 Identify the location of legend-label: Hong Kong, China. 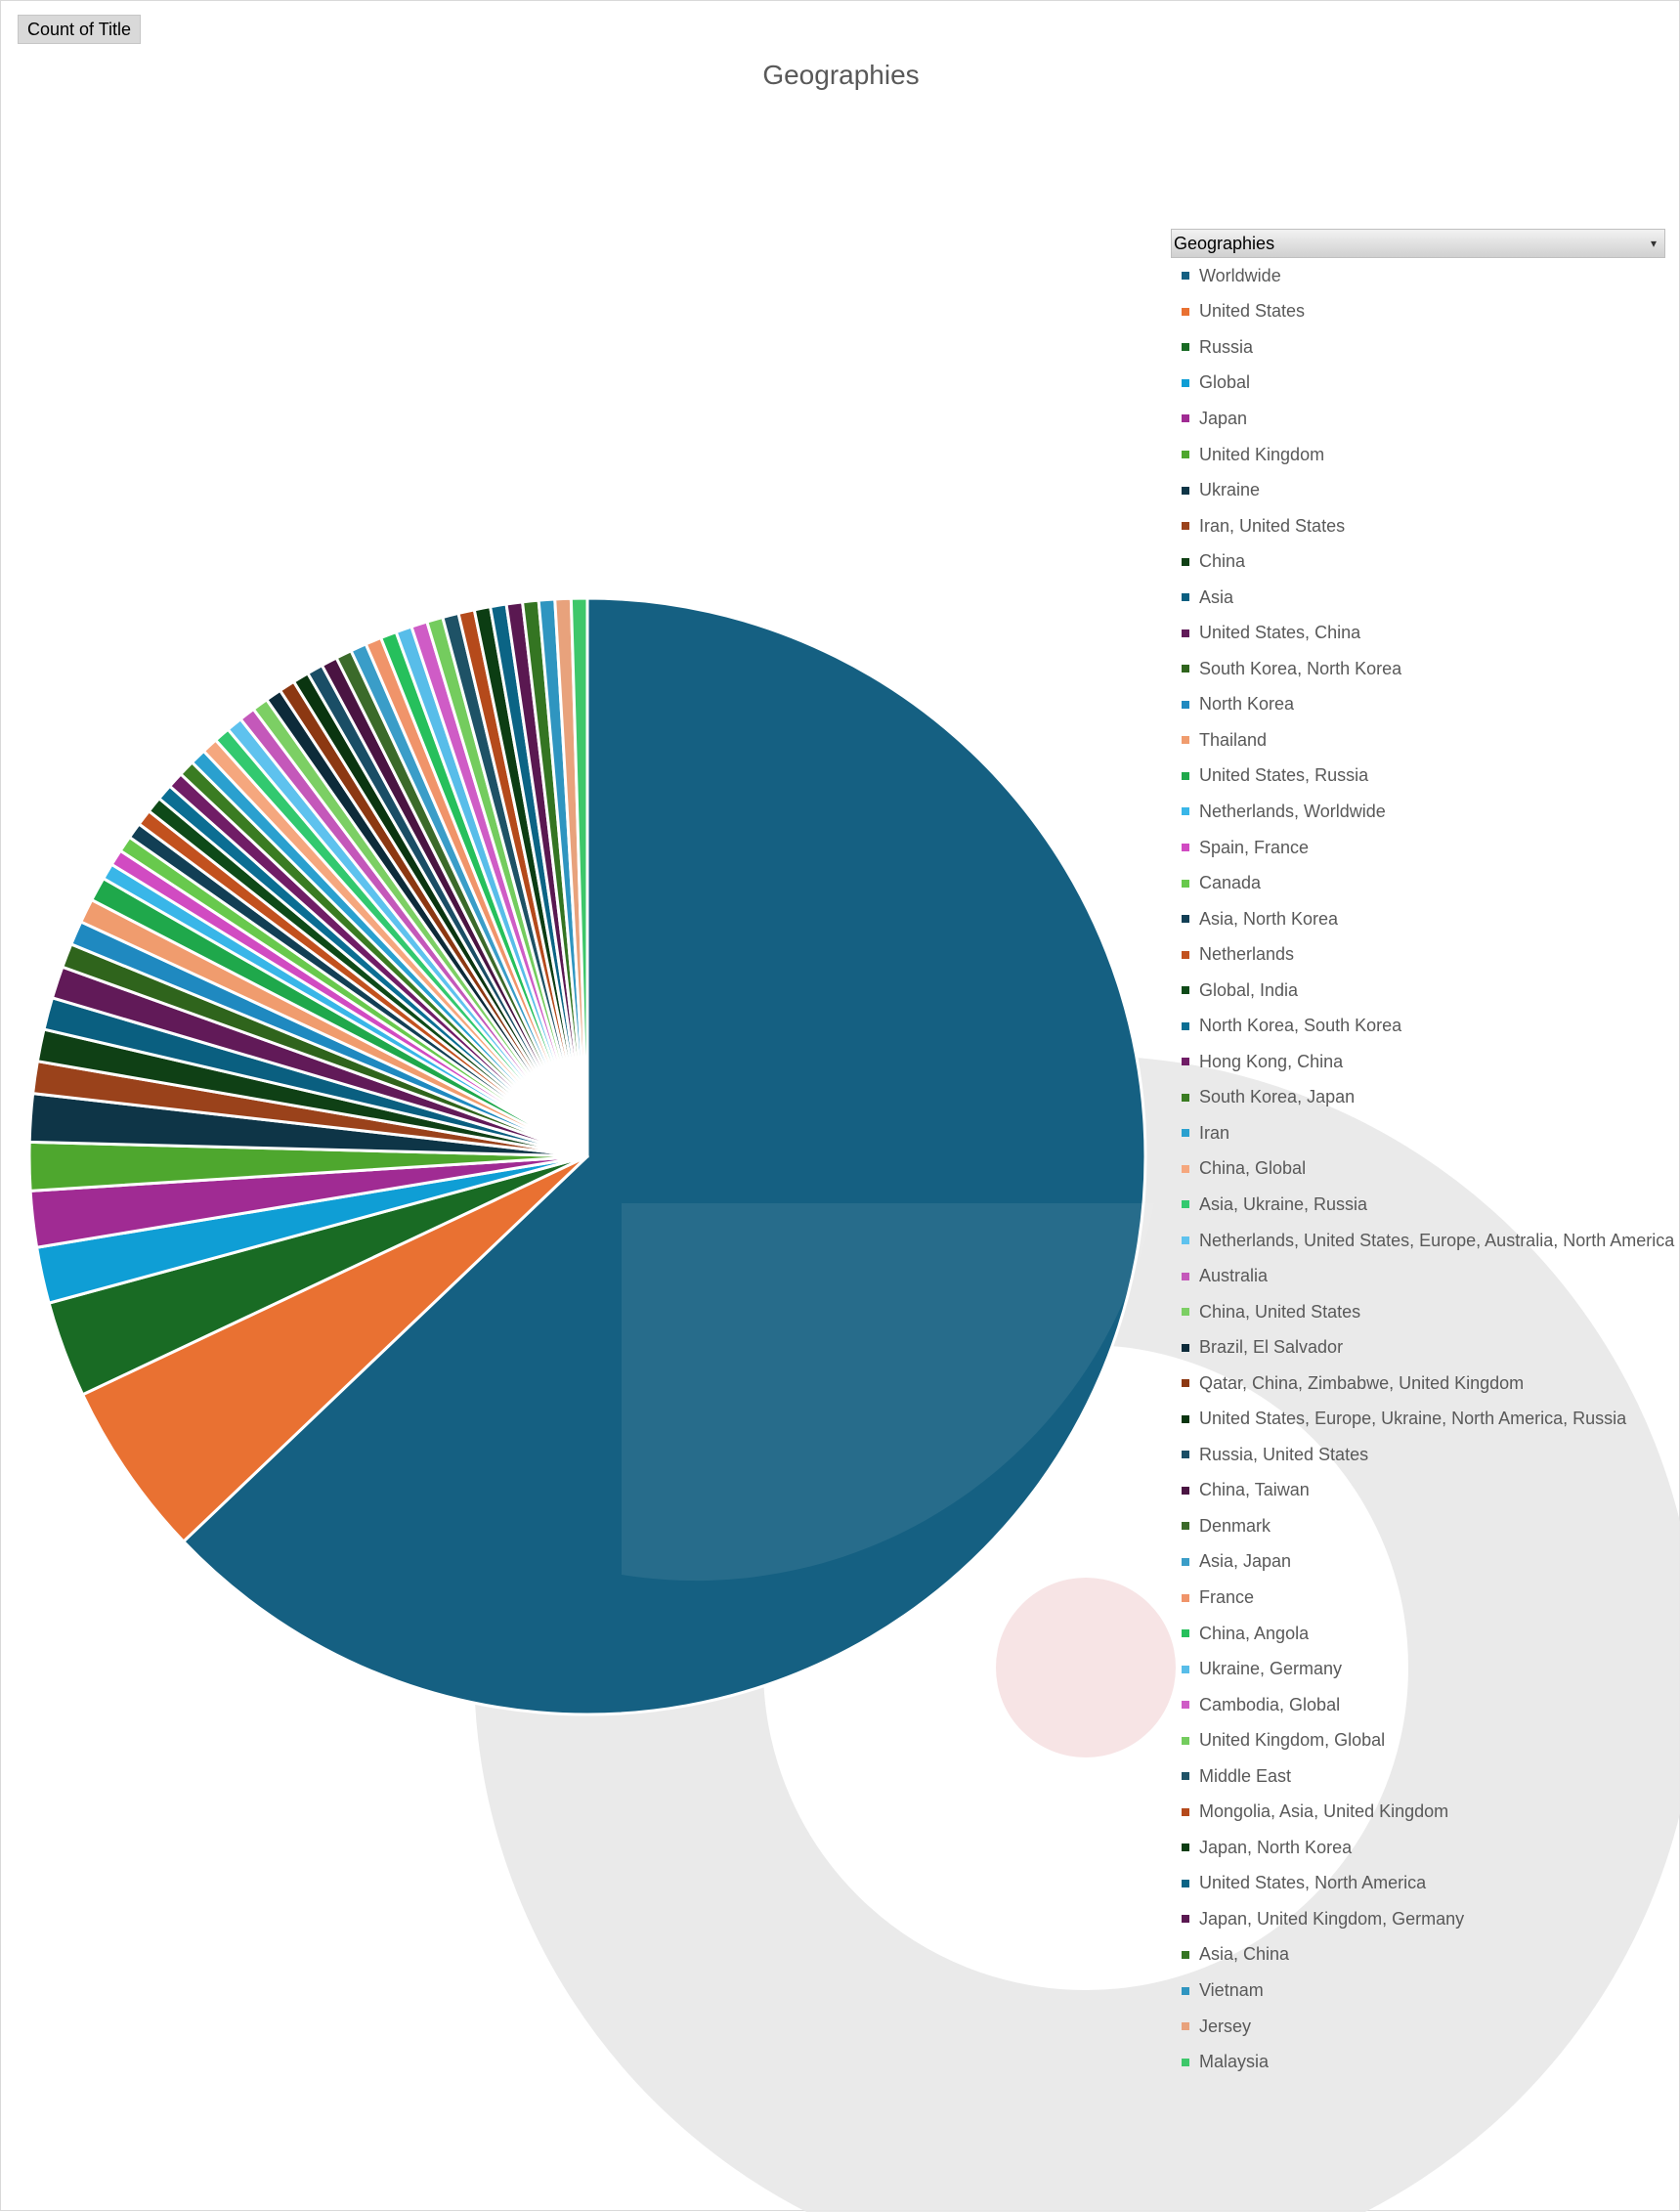
(1271, 1061).